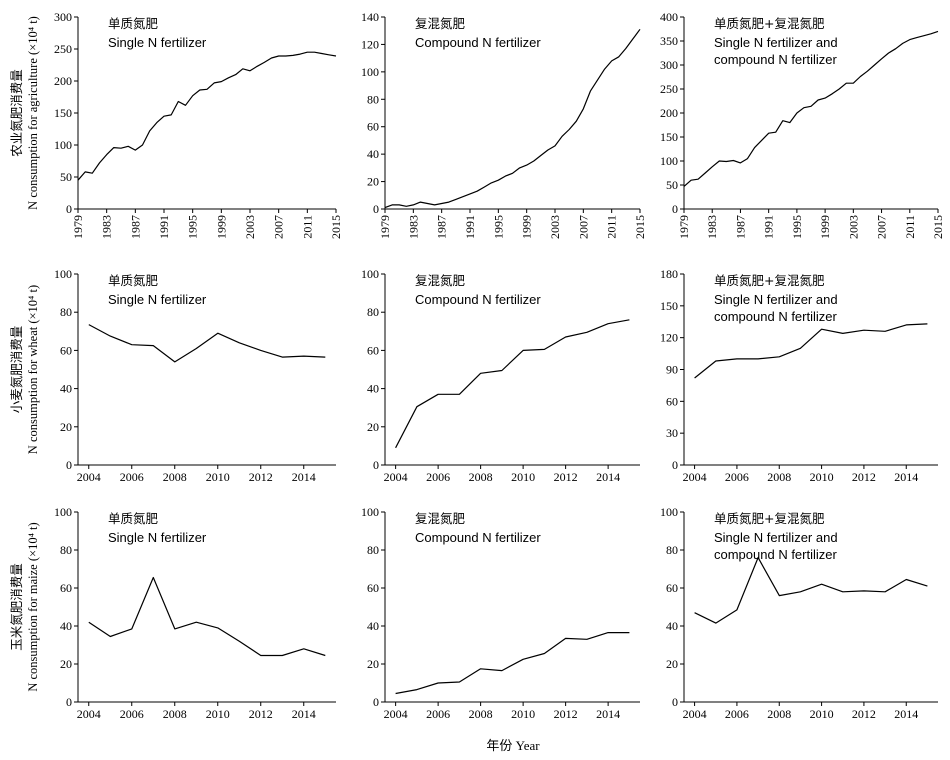 The height and width of the screenshot is (760, 950). Describe the element at coordinates (470, 227) in the screenshot. I see `x-tick-label: 1991` at that location.